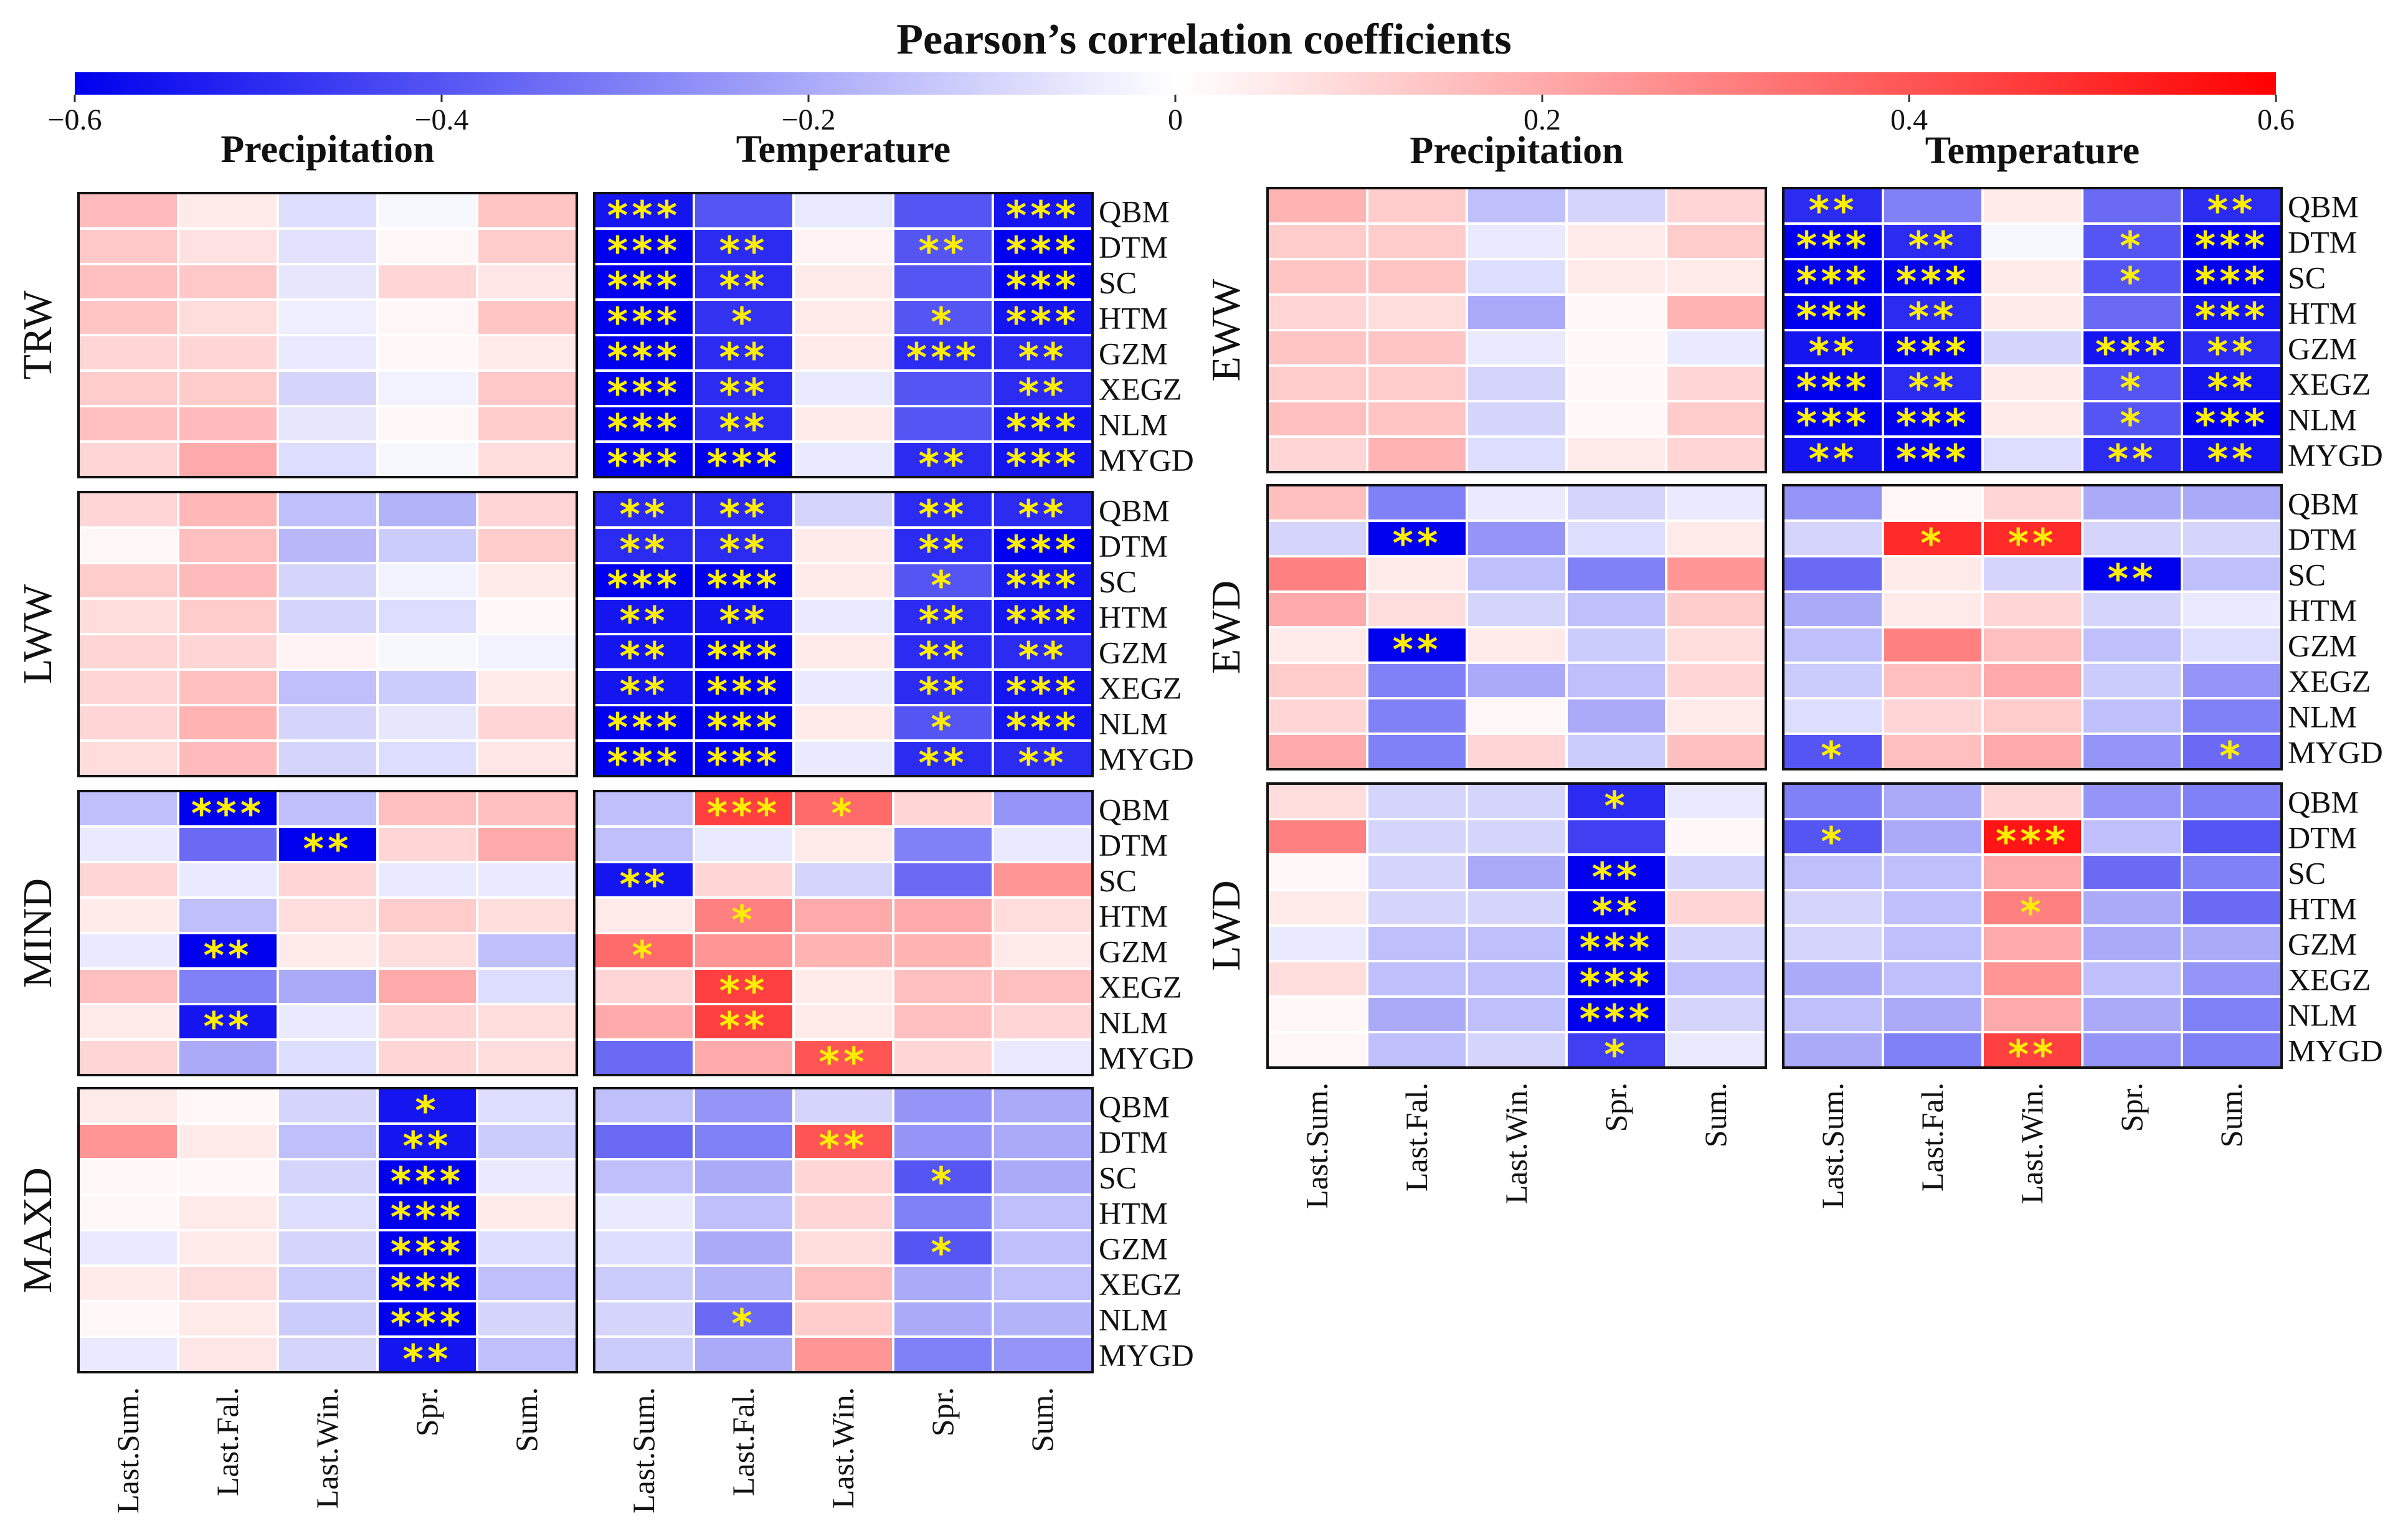  What do you see at coordinates (327, 335) in the screenshot?
I see `precipitation-panel` at bounding box center [327, 335].